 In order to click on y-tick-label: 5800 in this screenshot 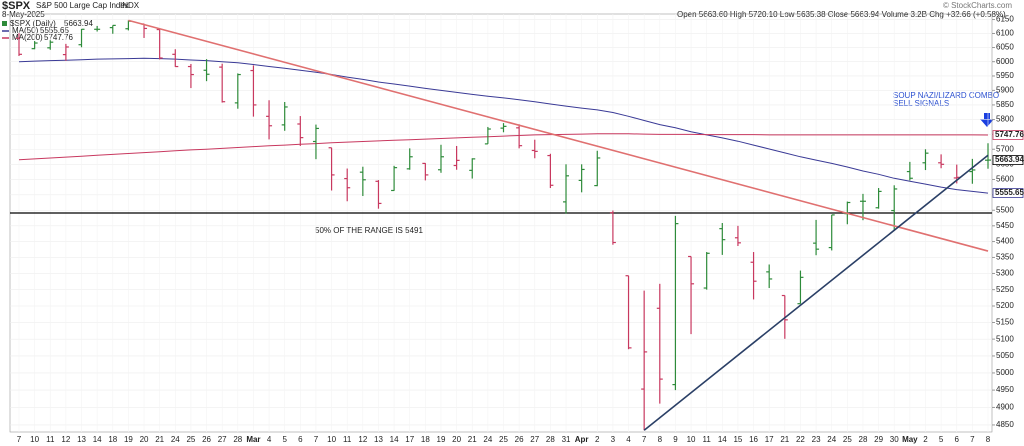, I will do `click(1005, 119)`.